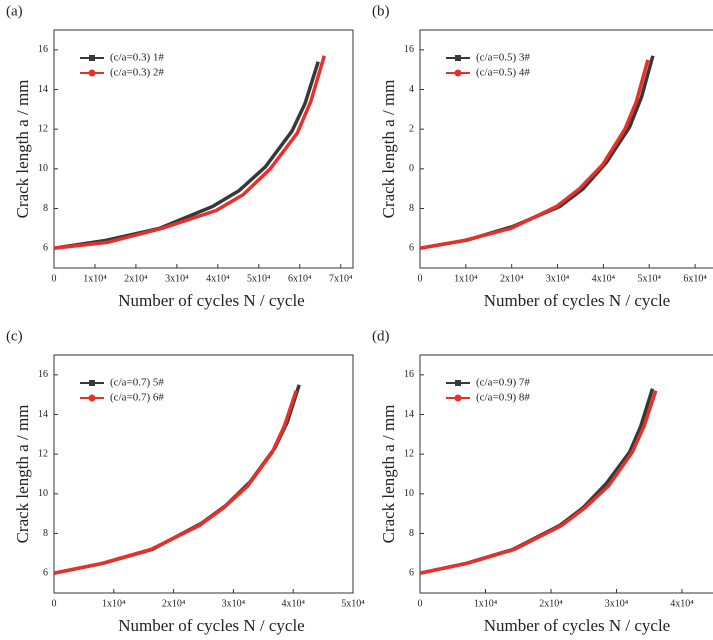 The height and width of the screenshot is (640, 713). Describe the element at coordinates (137, 73) in the screenshot. I see `legend-label: (c/a=0.3) 2#` at that location.